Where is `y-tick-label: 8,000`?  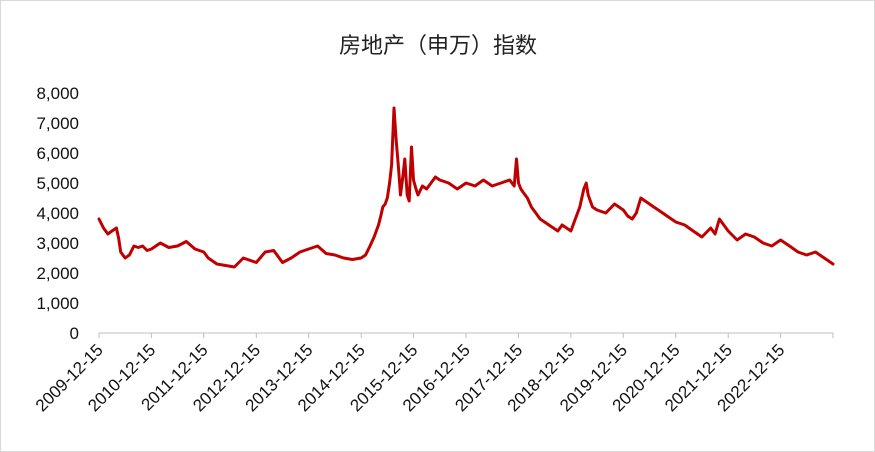
y-tick-label: 8,000 is located at coordinates (57, 93).